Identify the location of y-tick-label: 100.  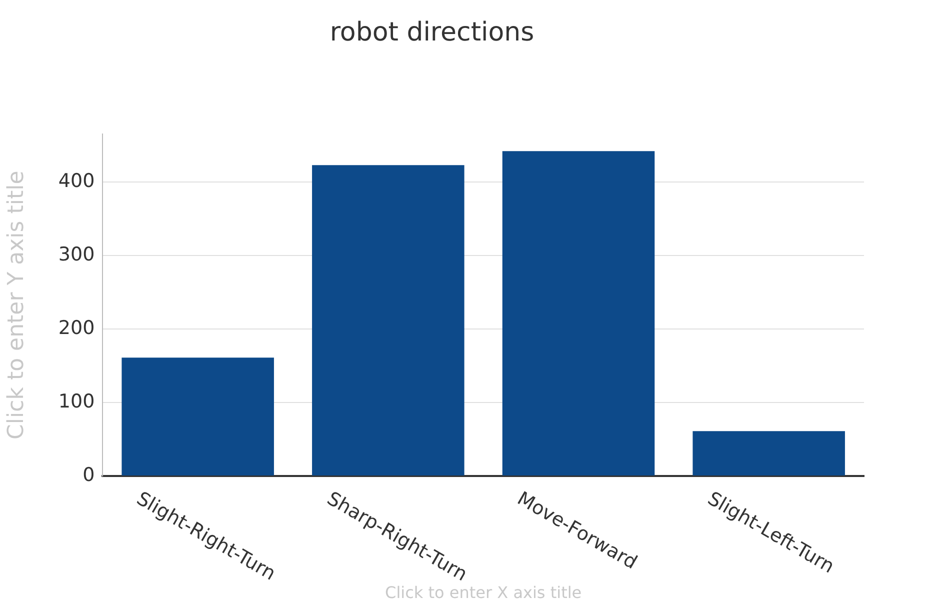
(76, 401).